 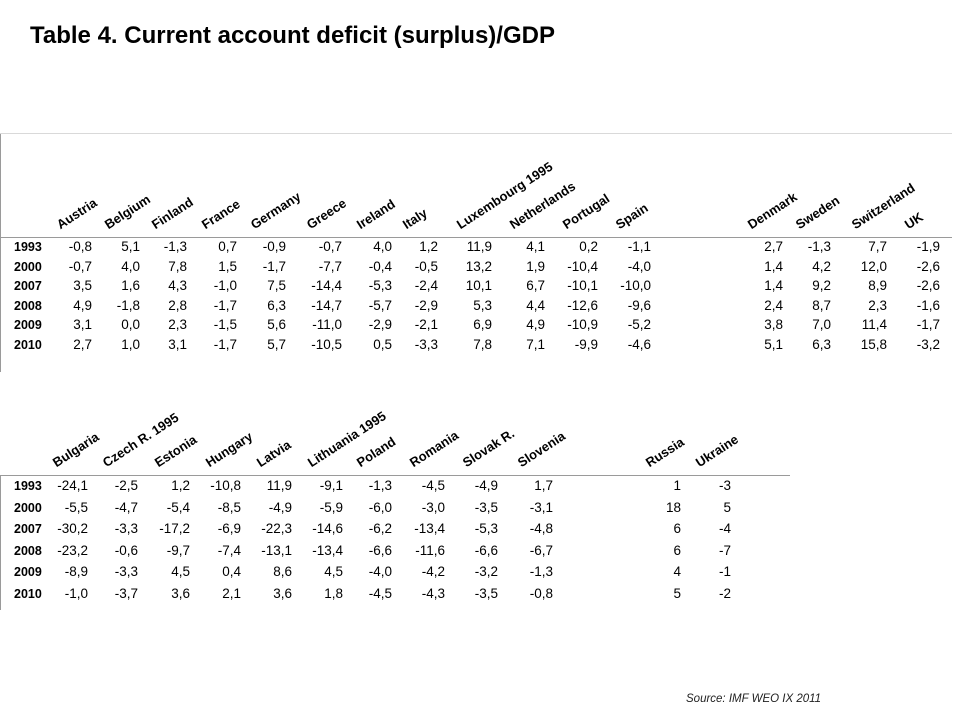 What do you see at coordinates (72, 485) in the screenshot?
I see `table-cell: -24,1` at bounding box center [72, 485].